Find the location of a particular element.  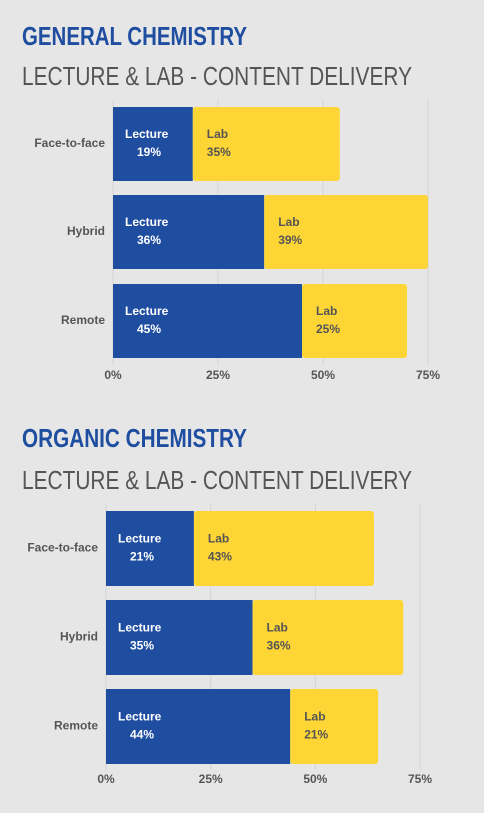

value-label: 43% is located at coordinates (220, 557).